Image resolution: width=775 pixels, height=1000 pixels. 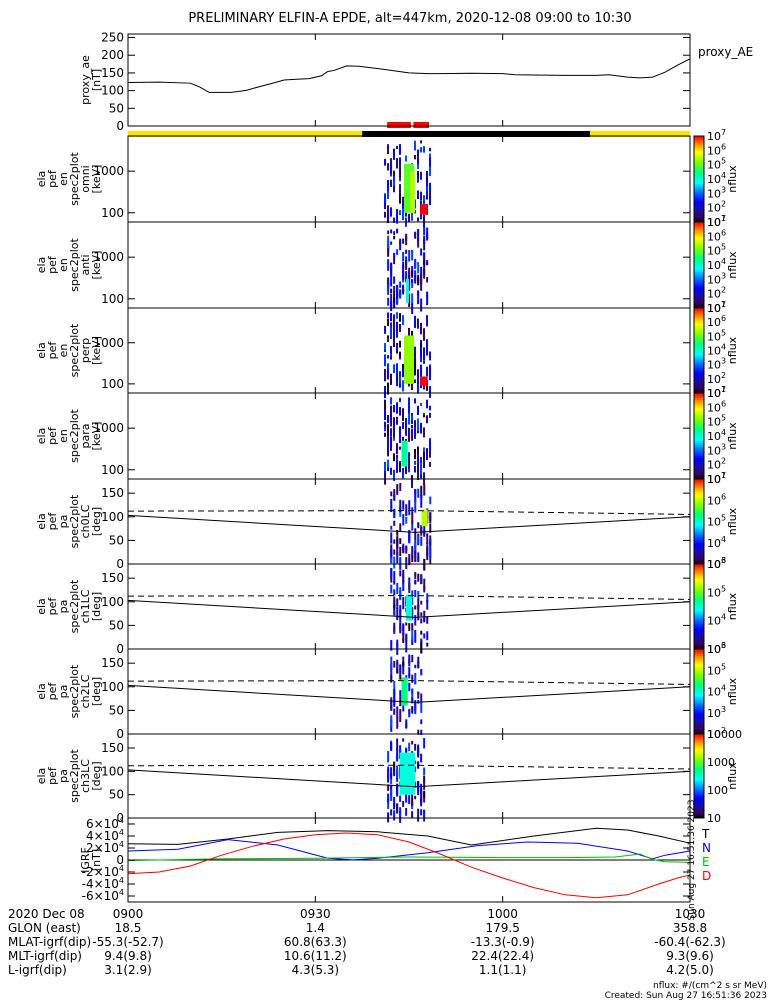 I want to click on y-axis-label: [keV], so click(x=96, y=265).